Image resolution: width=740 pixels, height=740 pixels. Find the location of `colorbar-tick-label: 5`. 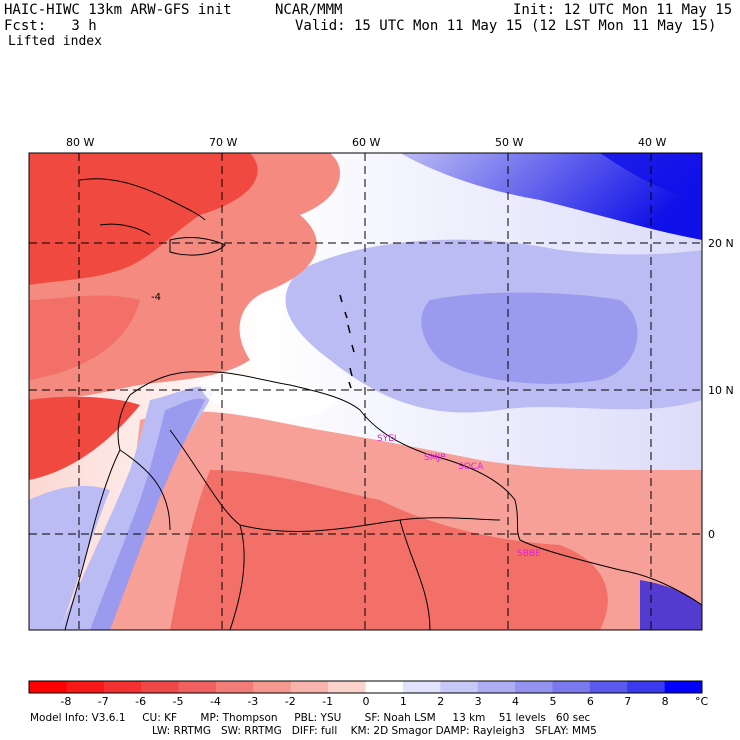

colorbar-tick-label: 5 is located at coordinates (553, 701).